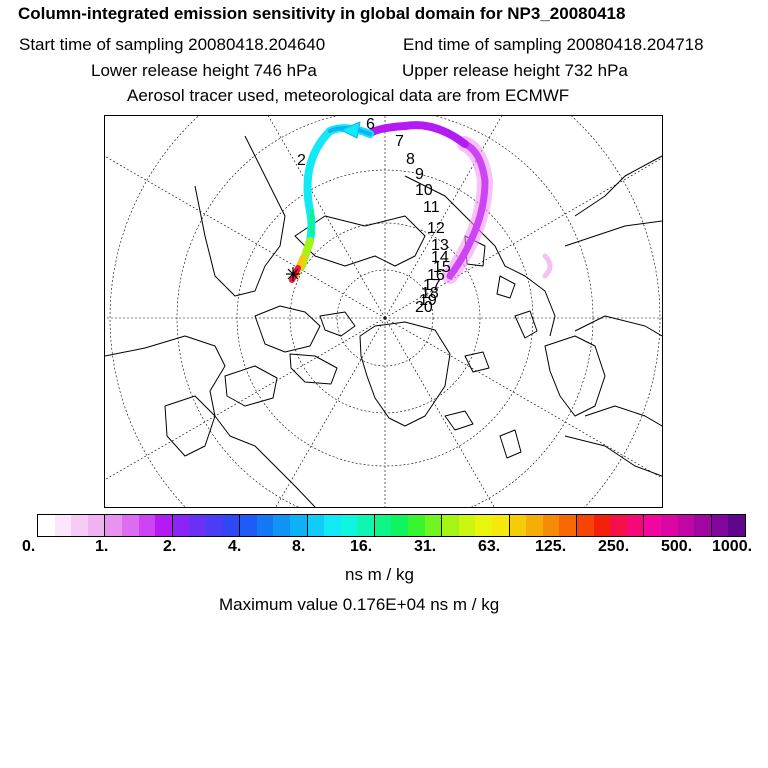 The image size is (768, 768). Describe the element at coordinates (440, 245) in the screenshot. I see `hour-label-13: 13` at that location.